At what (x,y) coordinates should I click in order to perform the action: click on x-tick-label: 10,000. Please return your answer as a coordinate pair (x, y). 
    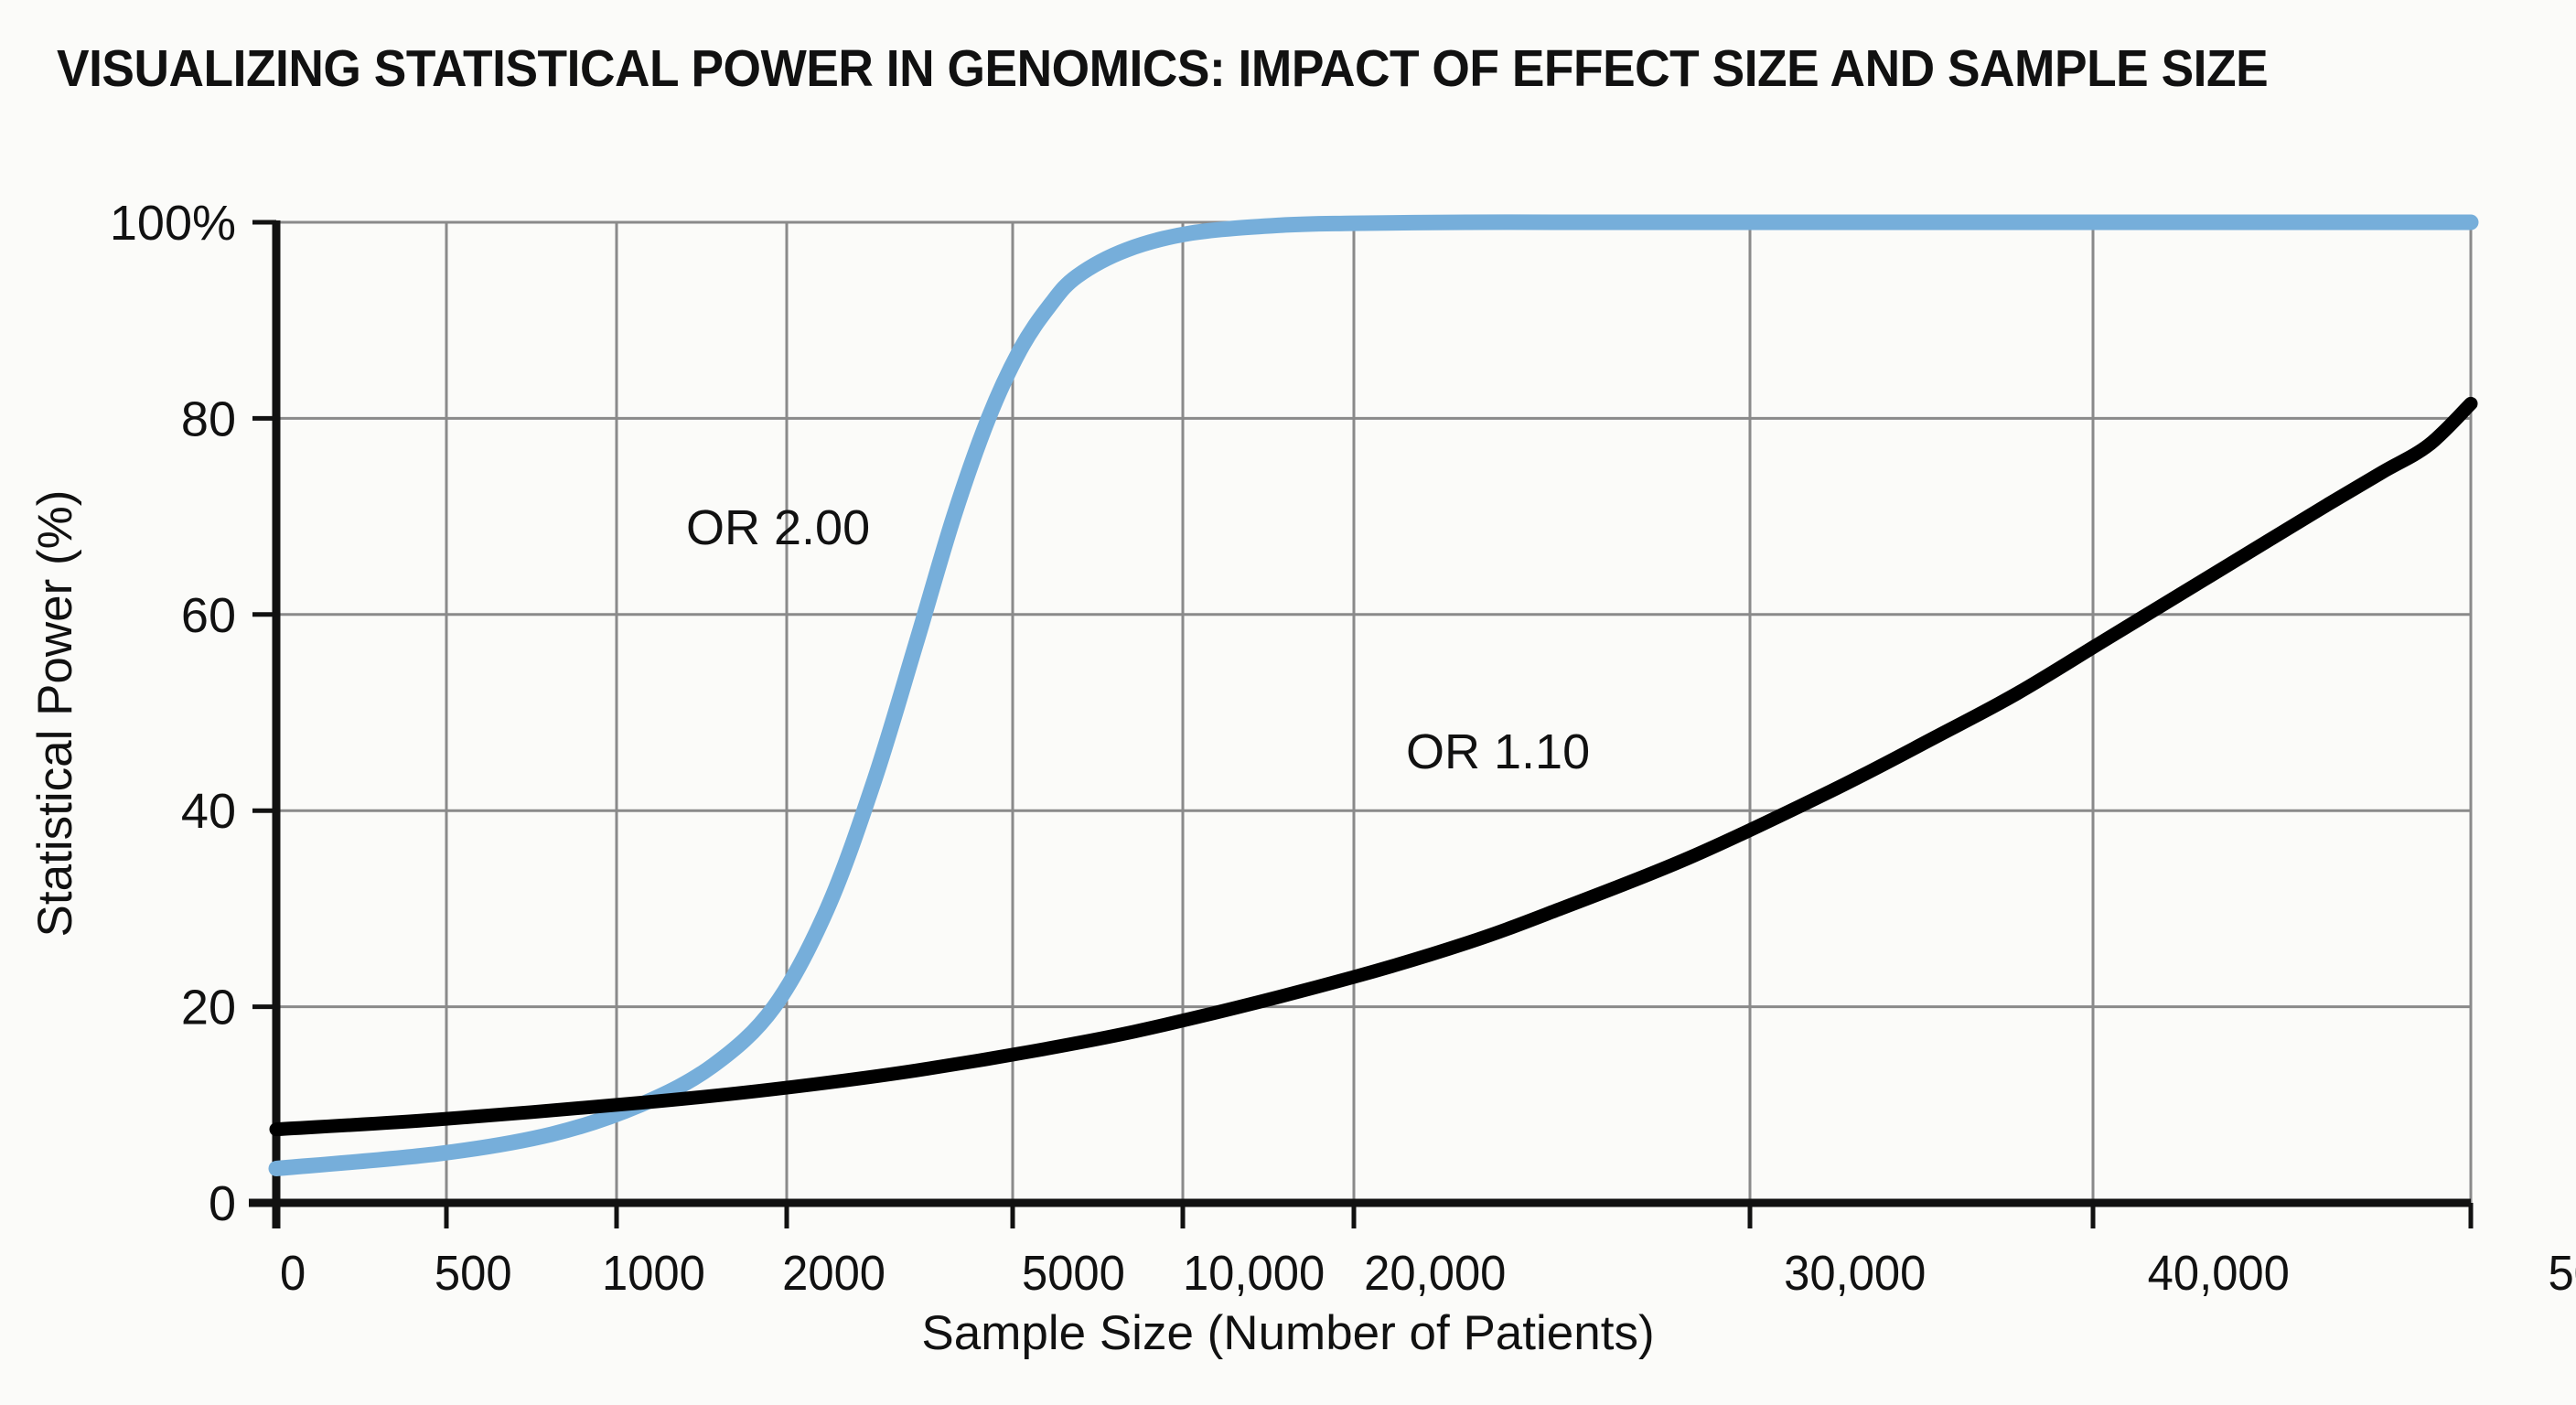
    Looking at the image, I should click on (1254, 1274).